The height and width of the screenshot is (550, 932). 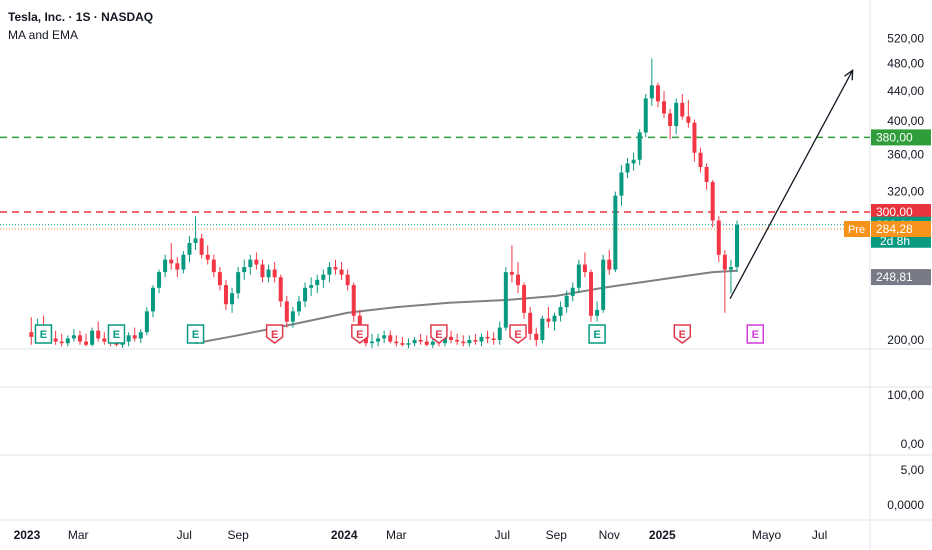 What do you see at coordinates (856, 230) in the screenshot?
I see `premarket-tag-text: Pre` at bounding box center [856, 230].